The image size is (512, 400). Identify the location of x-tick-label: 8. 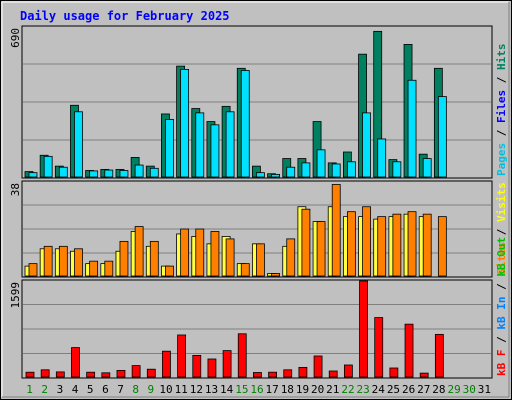
(135, 389).